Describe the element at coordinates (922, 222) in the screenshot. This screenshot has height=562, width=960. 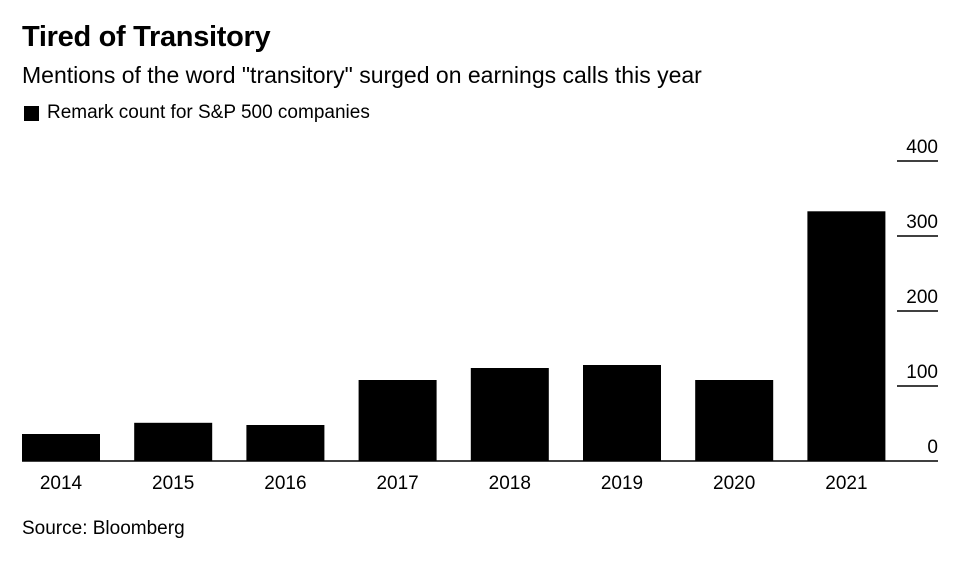
I see `y-tick-label: 300` at that location.